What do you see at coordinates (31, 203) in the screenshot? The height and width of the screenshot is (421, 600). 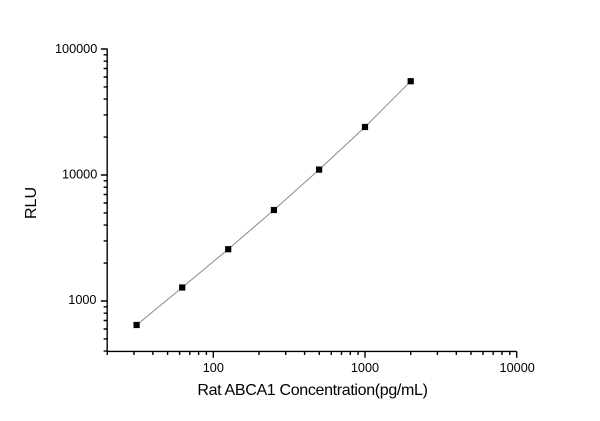 I see `svg-text: RLU` at bounding box center [31, 203].